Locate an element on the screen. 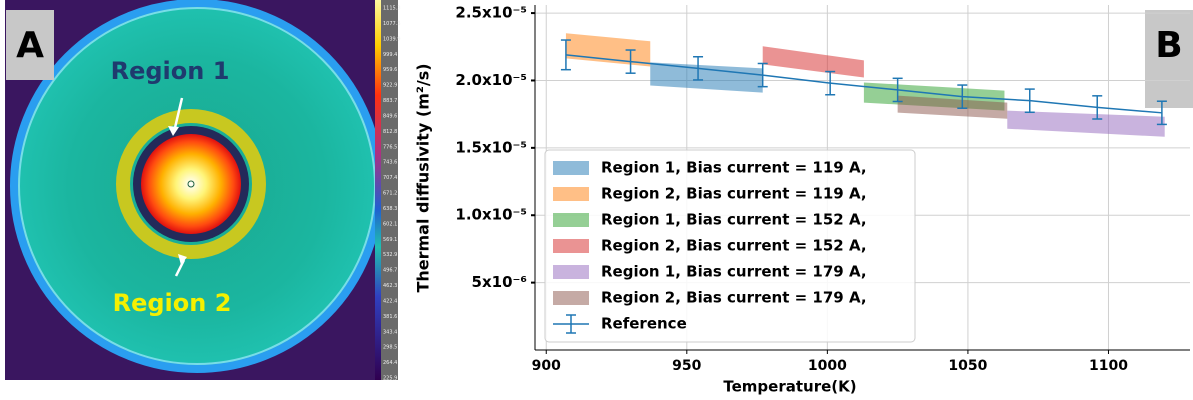  colorbar-label: 812.8 is located at coordinates (390, 132).